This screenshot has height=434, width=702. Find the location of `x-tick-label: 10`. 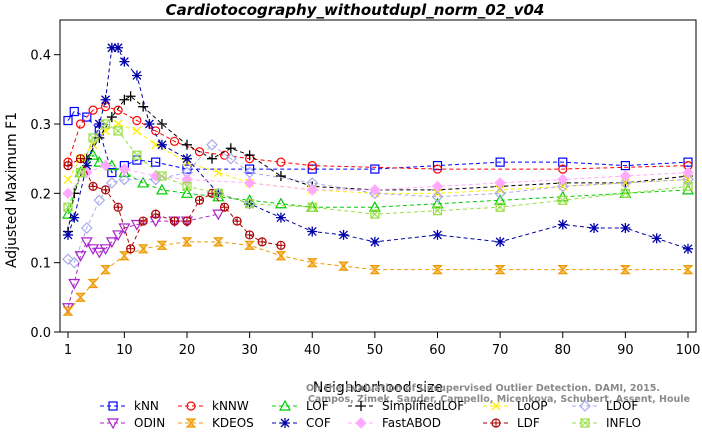

x-tick-label: 10 is located at coordinates (124, 350).